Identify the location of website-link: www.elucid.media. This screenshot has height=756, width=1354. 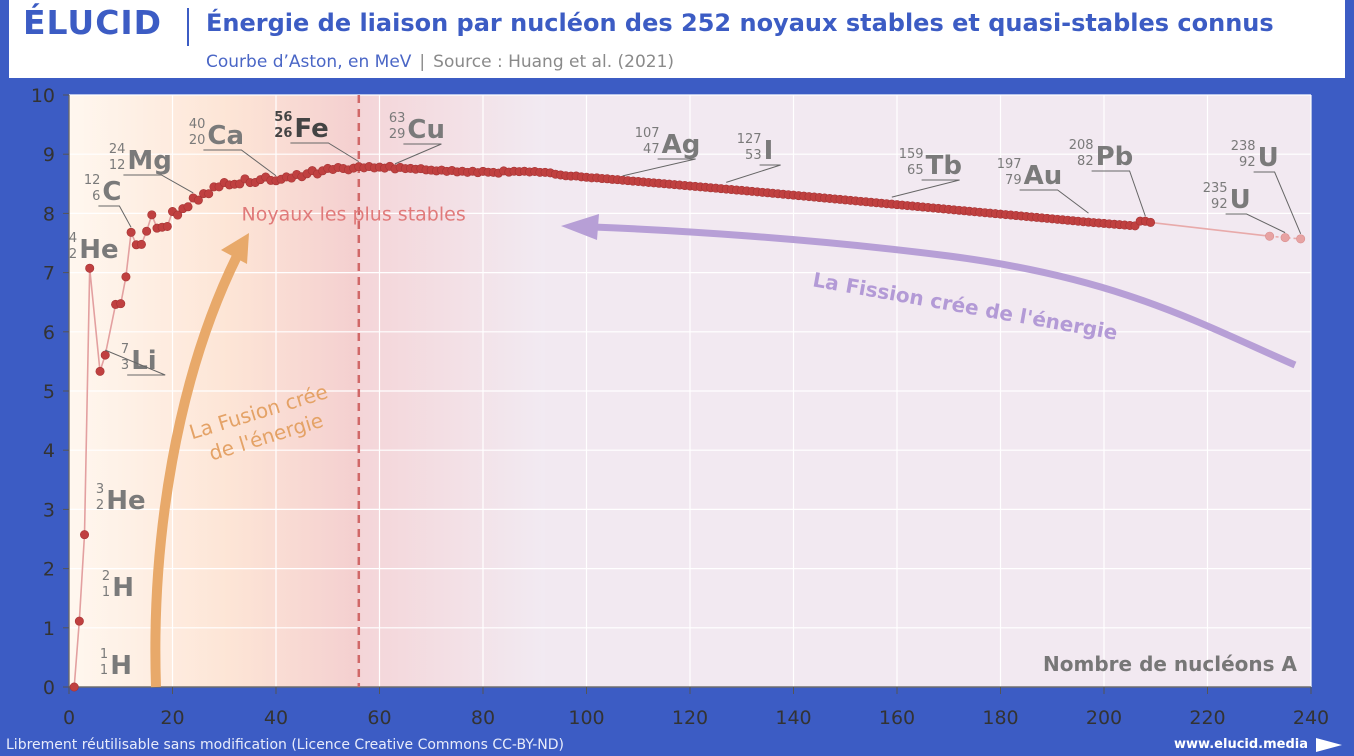
(1241, 744).